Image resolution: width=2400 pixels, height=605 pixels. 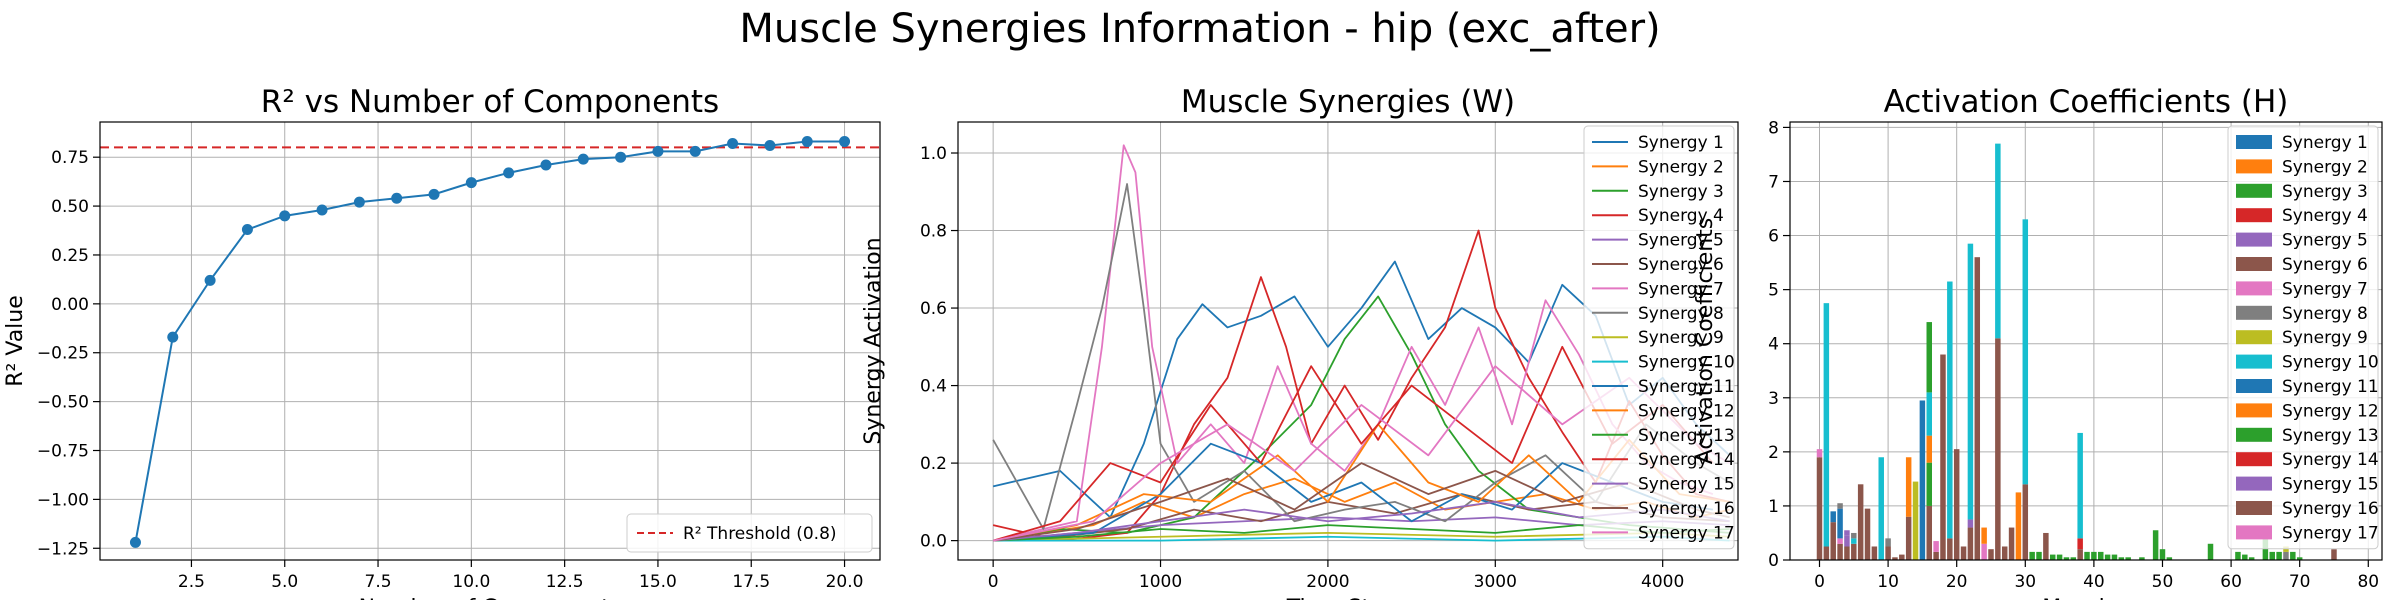 What do you see at coordinates (1773, 507) in the screenshot?
I see `y-tick-label: 1` at bounding box center [1773, 507].